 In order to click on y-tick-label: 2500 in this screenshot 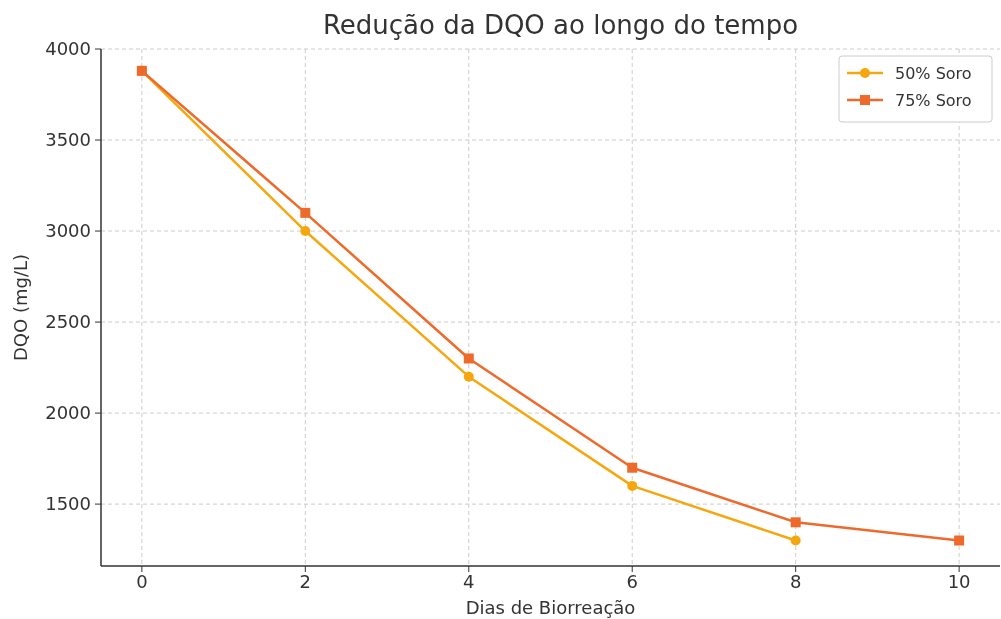, I will do `click(68, 322)`.